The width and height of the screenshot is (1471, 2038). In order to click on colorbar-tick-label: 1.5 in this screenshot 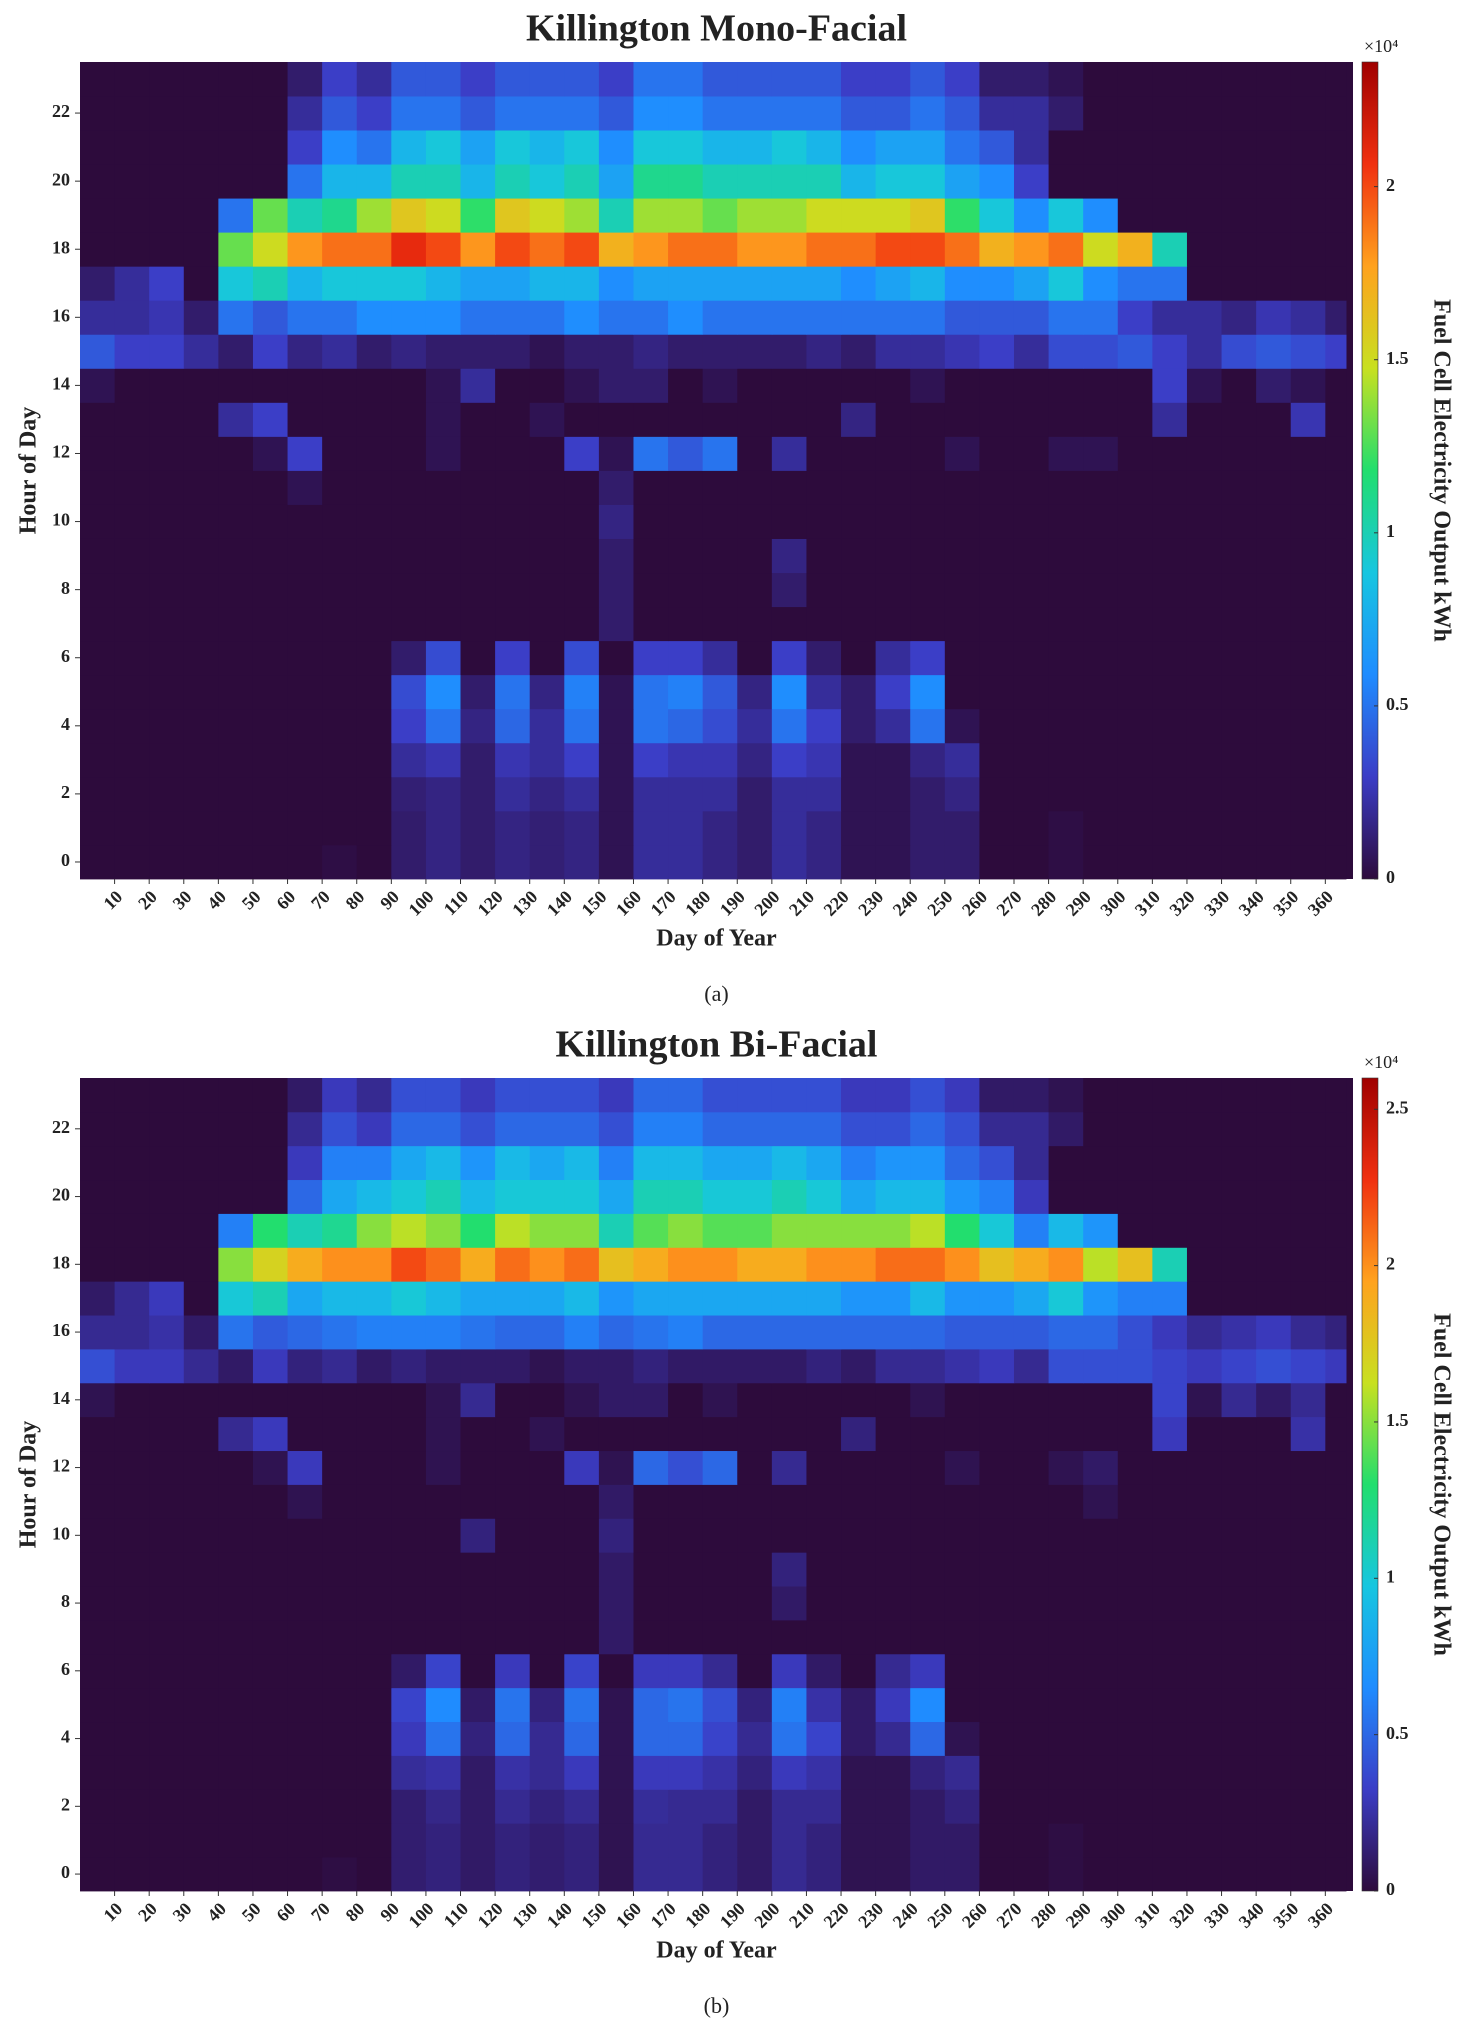, I will do `click(1397, 1420)`.